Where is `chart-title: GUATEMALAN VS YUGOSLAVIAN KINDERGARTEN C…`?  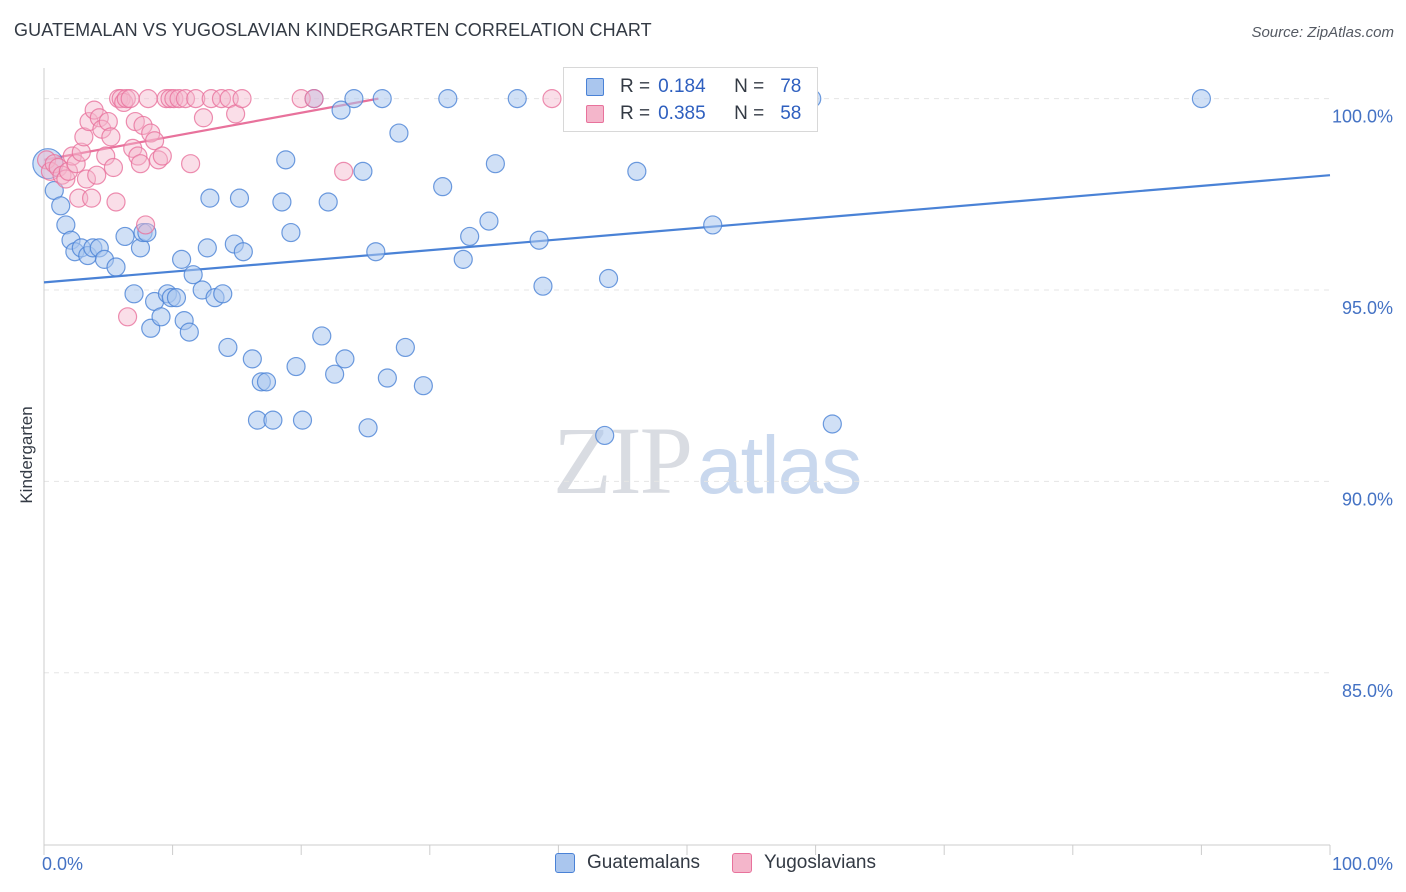 chart-title: GUATEMALAN VS YUGOSLAVIAN KINDERGARTEN C… is located at coordinates (333, 30).